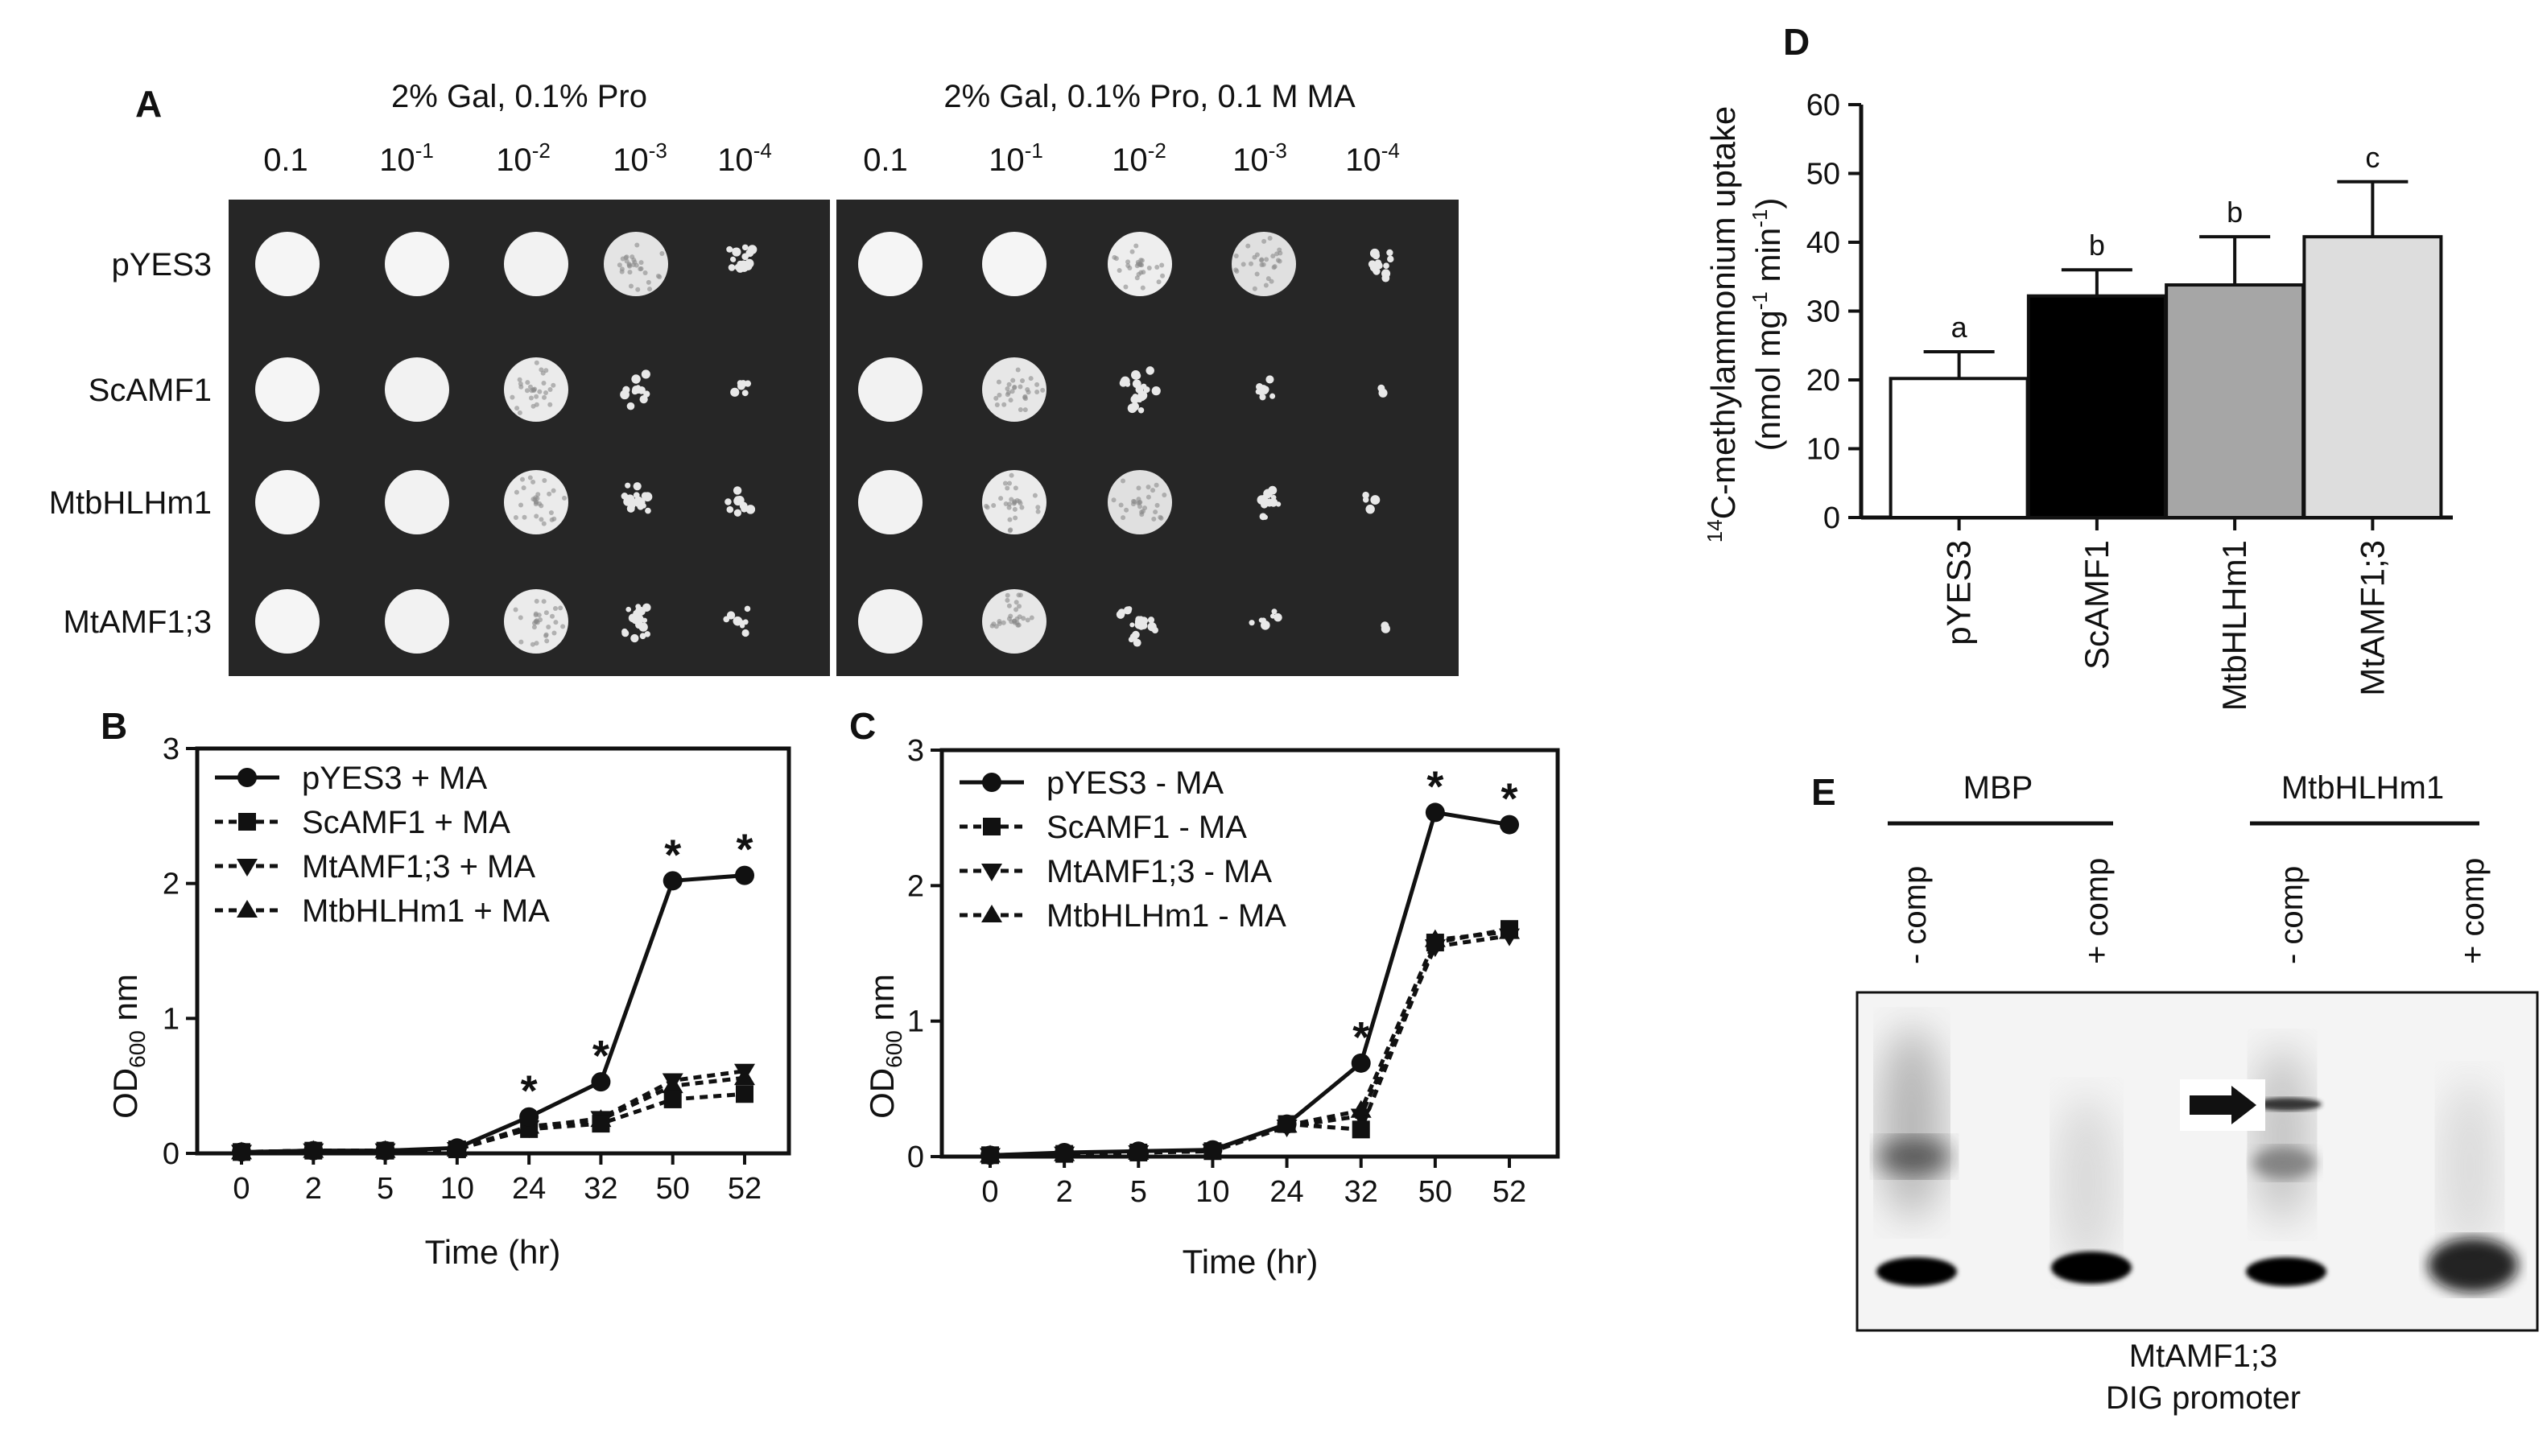 This screenshot has height=1456, width=2547. I want to click on legend-label: MtAMF1;3 - MA, so click(1159, 872).